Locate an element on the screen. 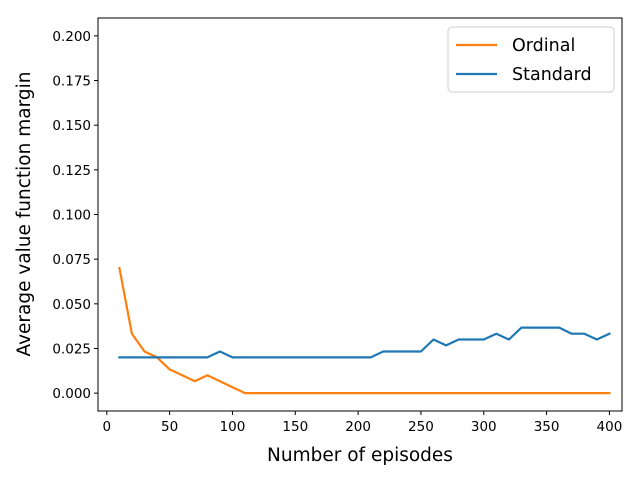 The width and height of the screenshot is (640, 480). x-axis: 0 50 100 150 200 250 300 350 400 is located at coordinates (362, 423).